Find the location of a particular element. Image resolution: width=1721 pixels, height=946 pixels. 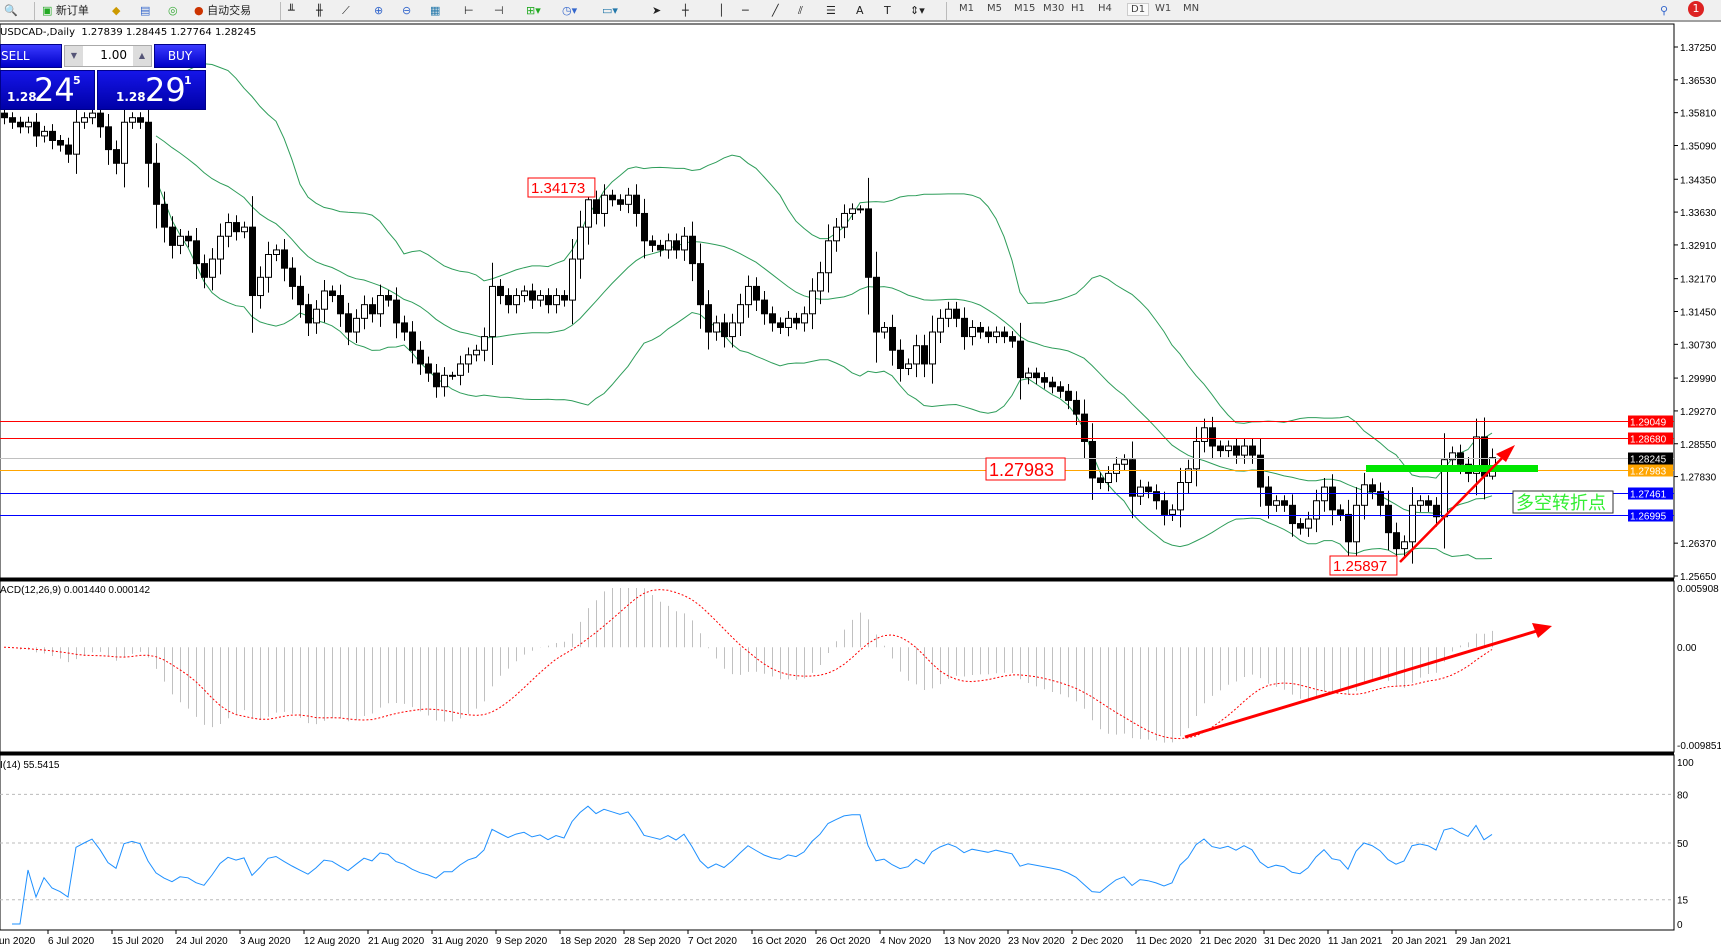

decrease-lot-icon: ▼ is located at coordinates (74, 56).